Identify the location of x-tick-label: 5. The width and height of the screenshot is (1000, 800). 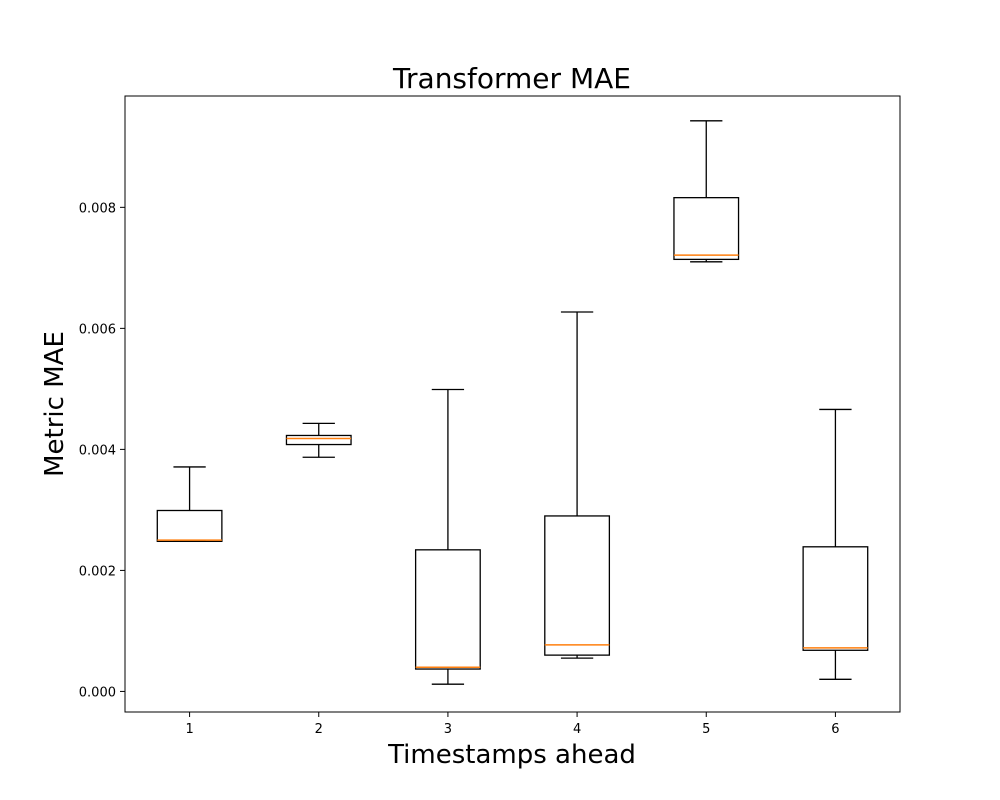
(706, 729).